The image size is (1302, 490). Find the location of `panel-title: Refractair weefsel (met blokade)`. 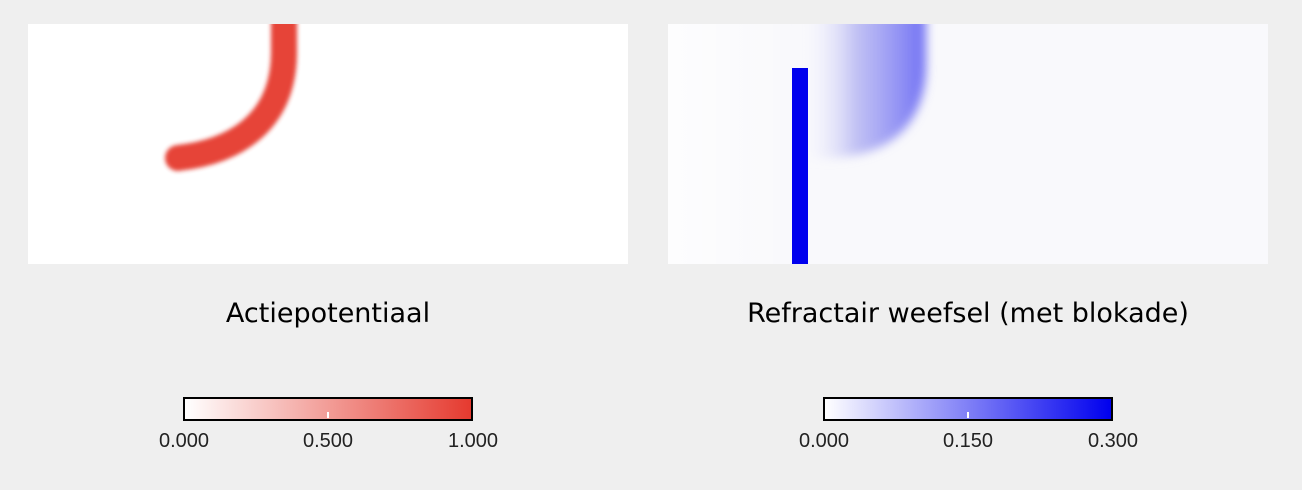

panel-title: Refractair weefsel (met blokade) is located at coordinates (968, 313).